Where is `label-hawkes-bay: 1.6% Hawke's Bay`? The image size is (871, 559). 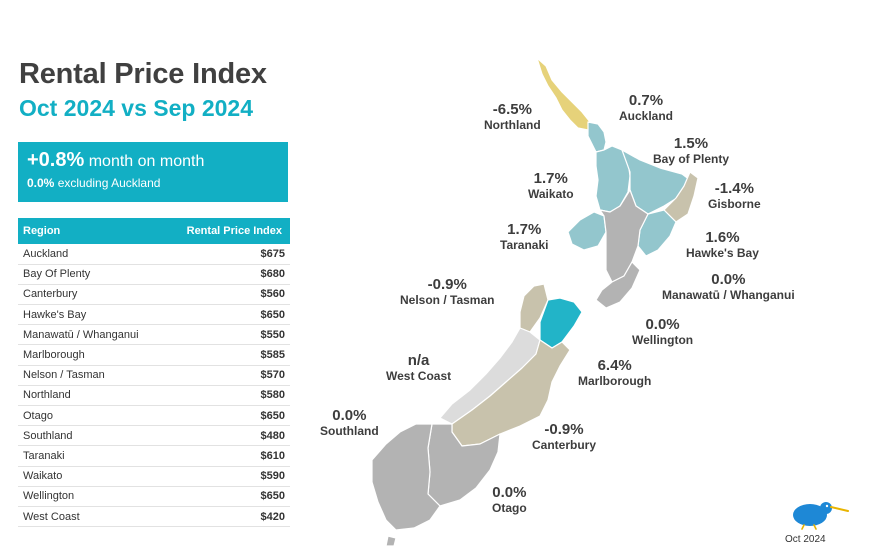
label-hawkes-bay: 1.6% Hawke's Bay is located at coordinates (722, 244).